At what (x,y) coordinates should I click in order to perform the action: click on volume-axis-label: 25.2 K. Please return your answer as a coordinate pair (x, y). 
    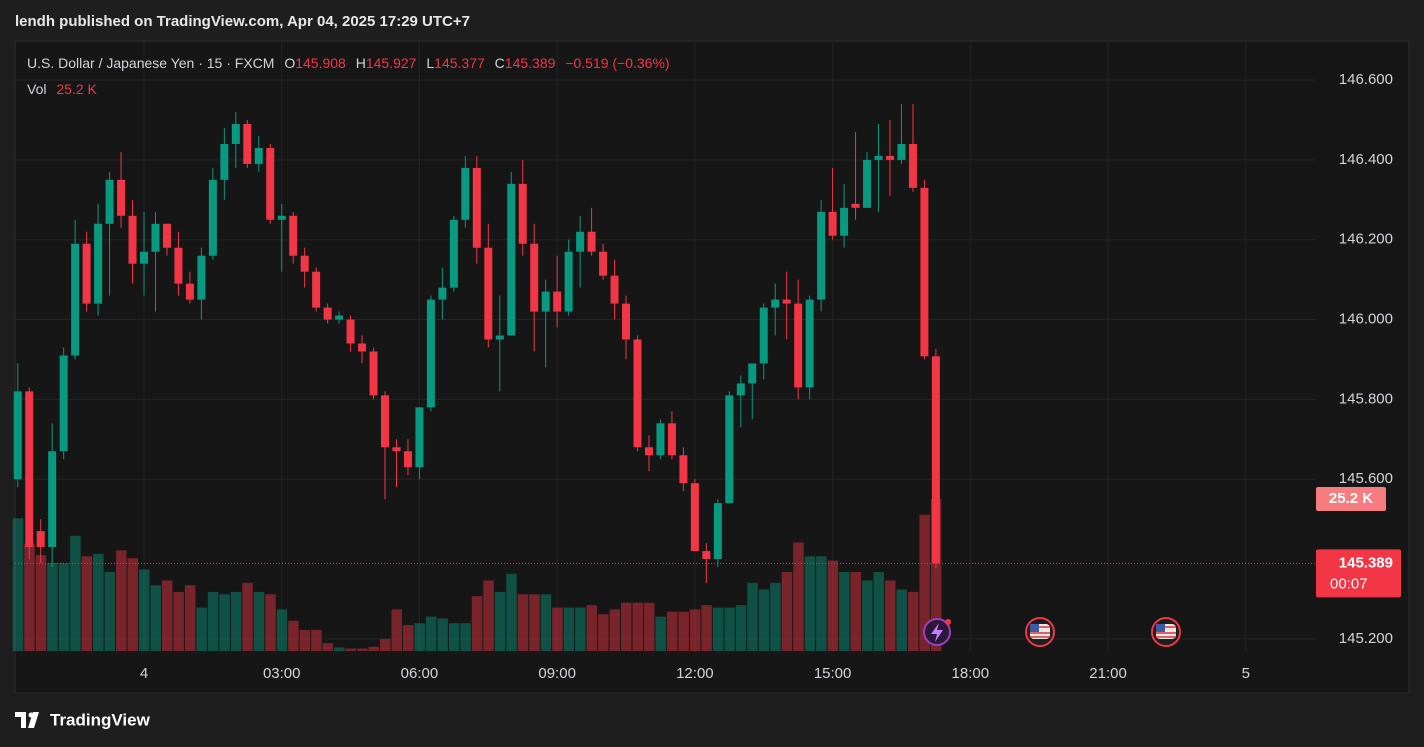
    Looking at the image, I should click on (1351, 498).